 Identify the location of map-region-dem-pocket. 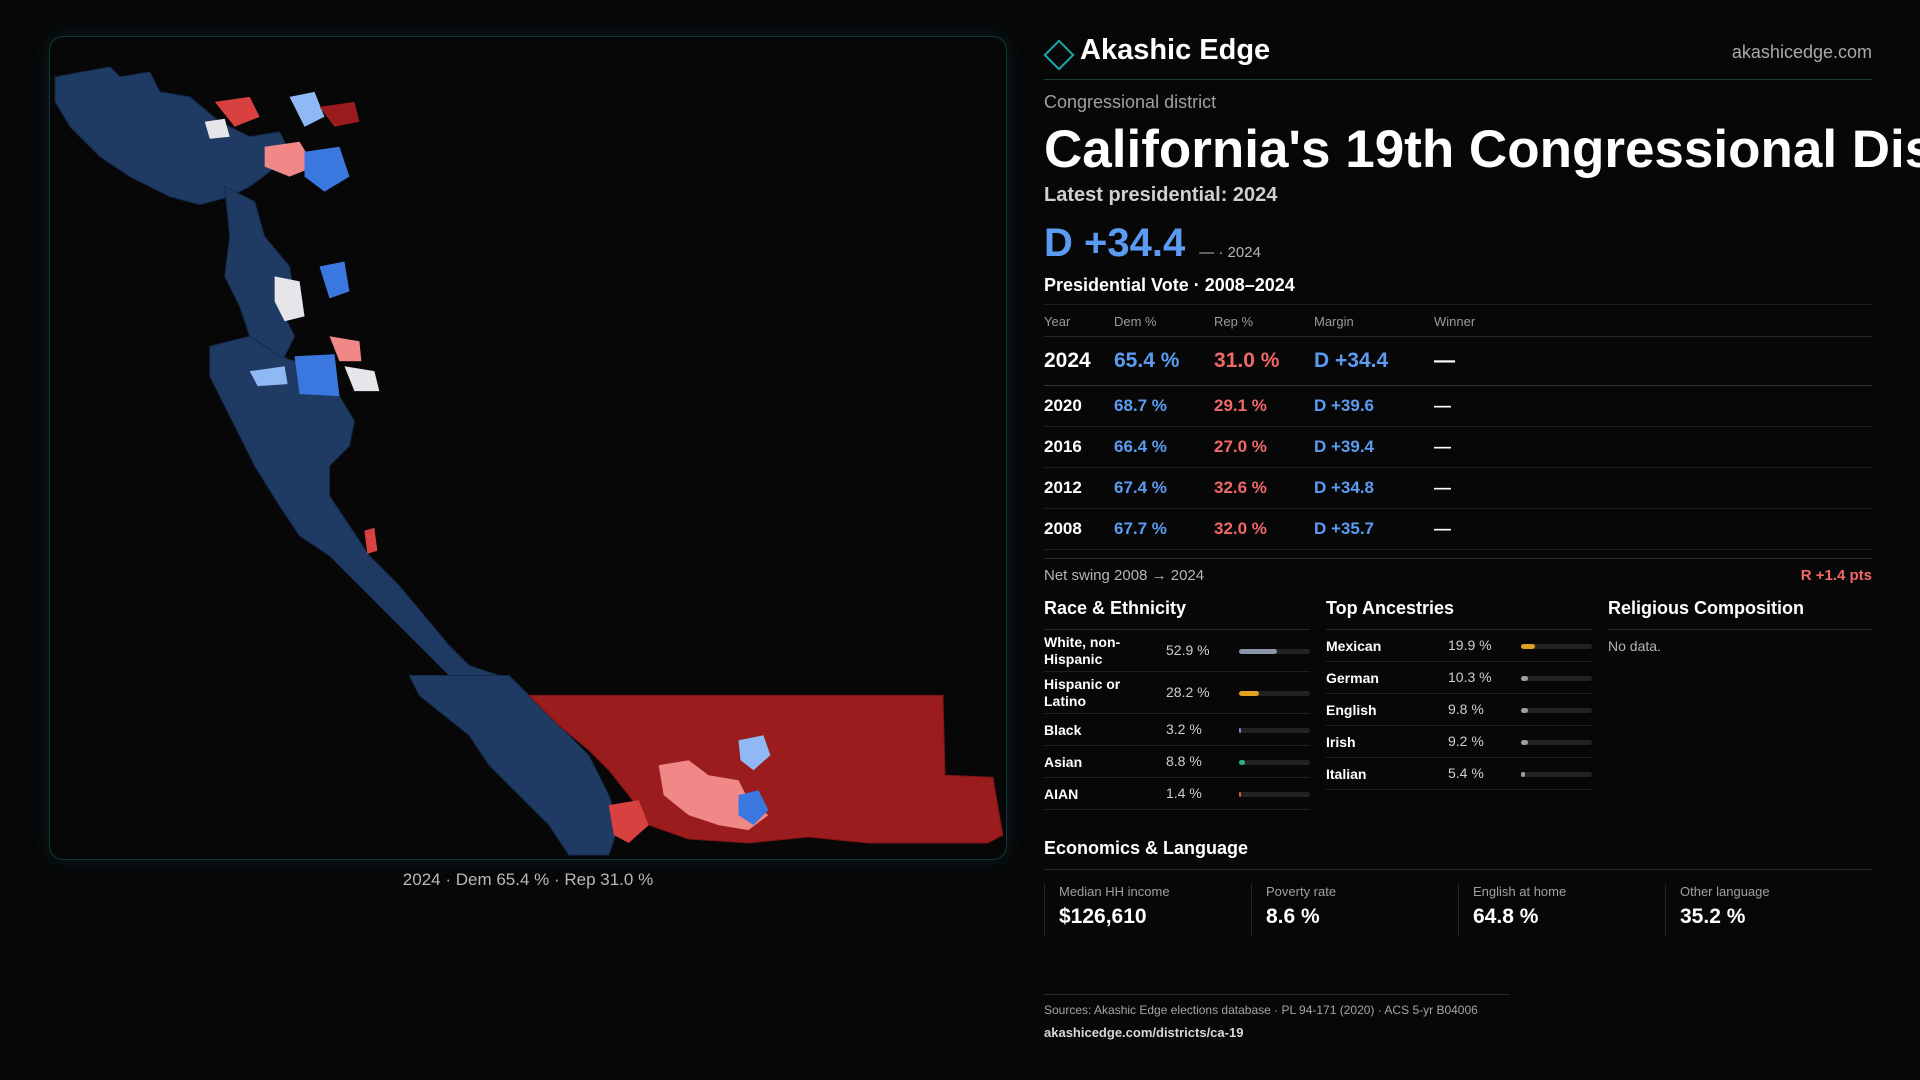
(753, 808).